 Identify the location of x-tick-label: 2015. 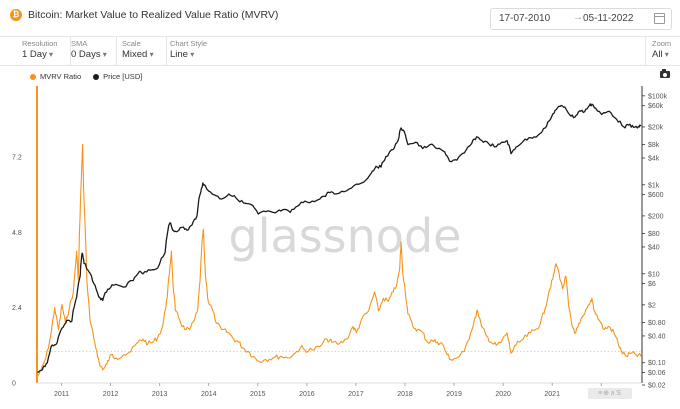
(258, 394).